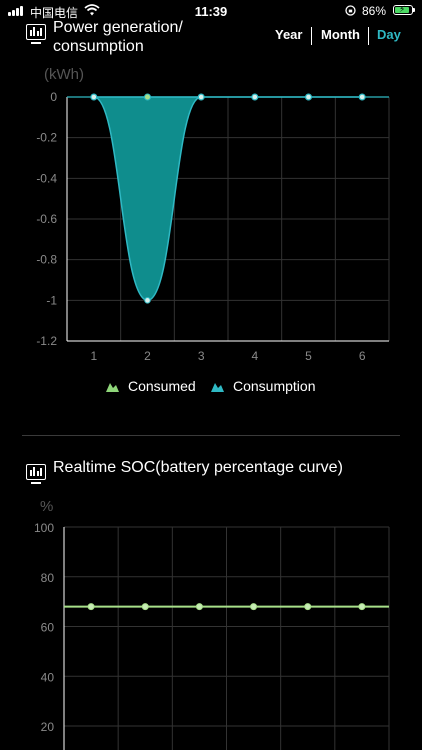 This screenshot has height=750, width=422. I want to click on y-tick-label: 100, so click(44, 528).